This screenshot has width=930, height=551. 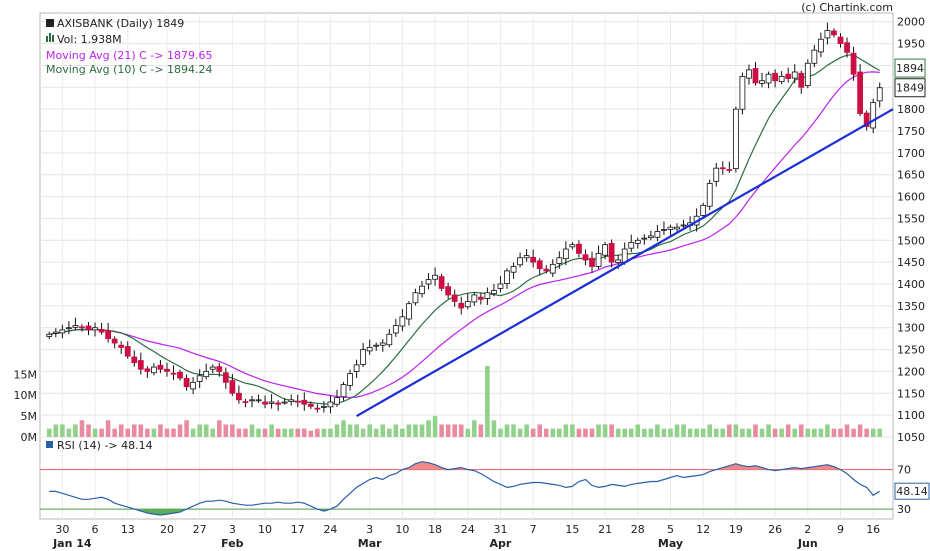 I want to click on price-badge: 1849, so click(x=910, y=88).